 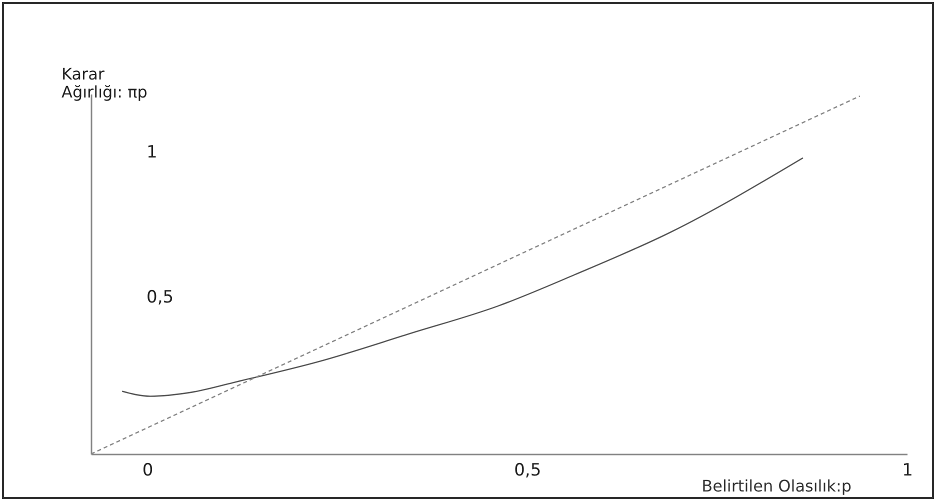 What do you see at coordinates (148, 470) in the screenshot?
I see `x-tick-label: 0` at bounding box center [148, 470].